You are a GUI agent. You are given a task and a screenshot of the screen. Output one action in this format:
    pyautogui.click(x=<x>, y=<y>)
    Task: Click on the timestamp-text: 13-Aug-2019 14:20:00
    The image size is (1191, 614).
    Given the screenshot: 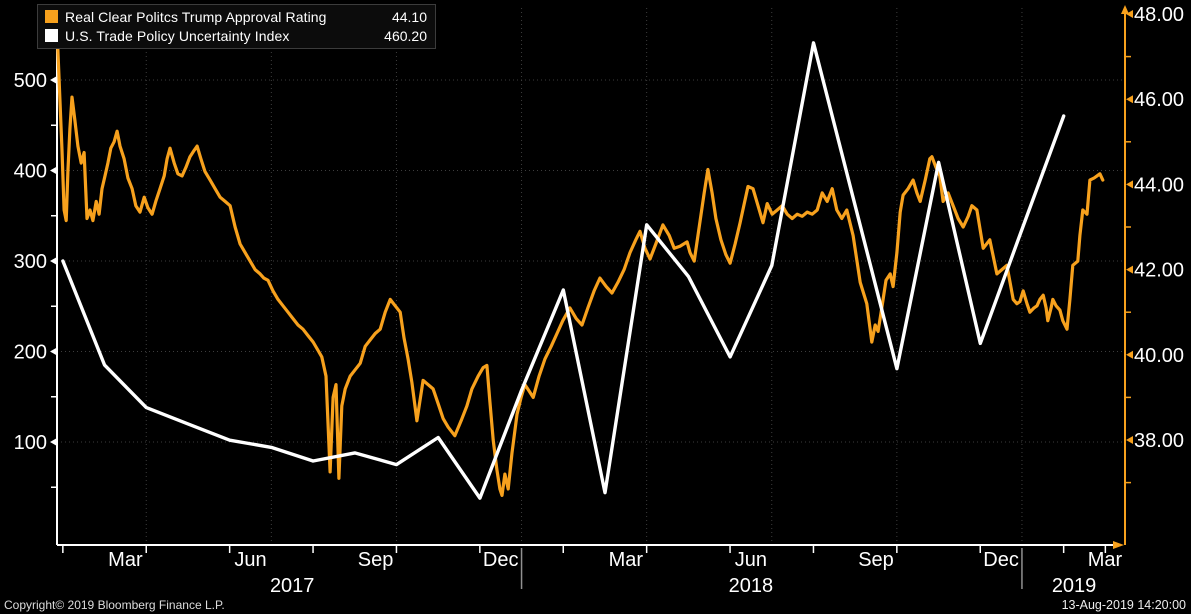 What is the action you would take?
    pyautogui.click(x=1123, y=605)
    